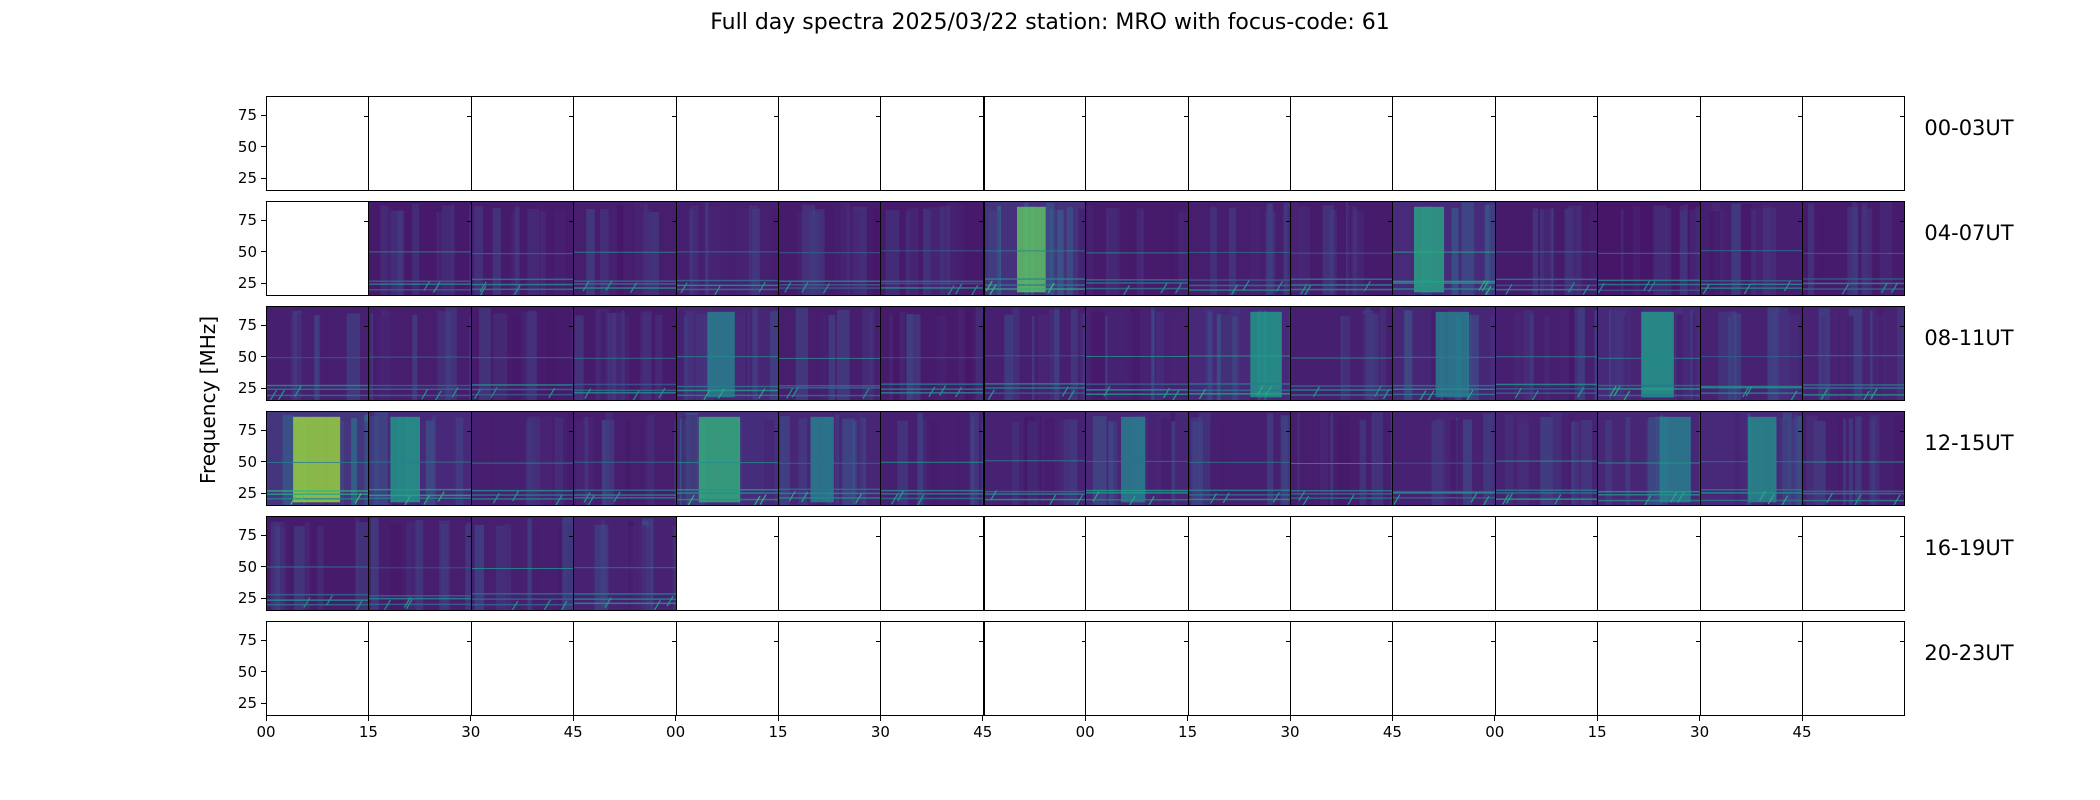 Image resolution: width=2100 pixels, height=800 pixels. Describe the element at coordinates (1675, 459) in the screenshot. I see `spectrogram-burst` at that location.